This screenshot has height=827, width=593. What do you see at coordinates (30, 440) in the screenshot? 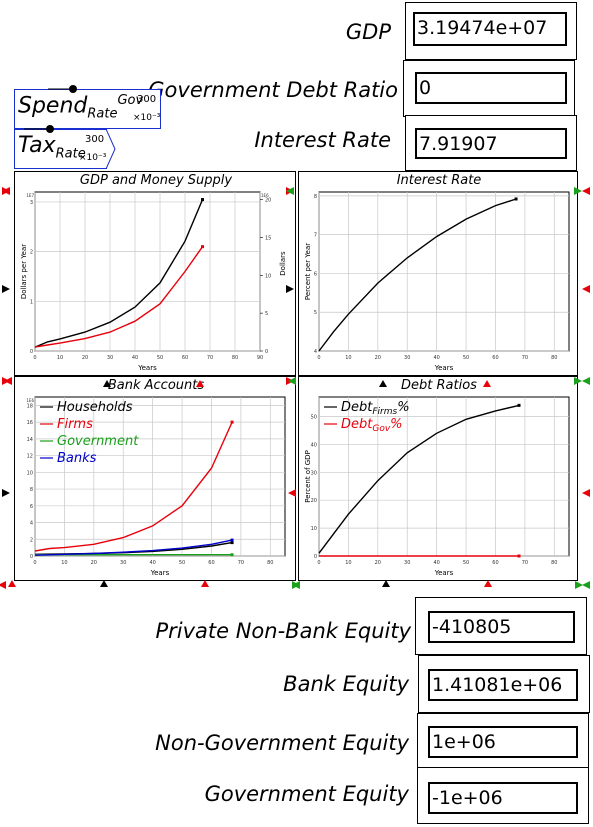
I see `y-tick-label: 14` at bounding box center [30, 440].